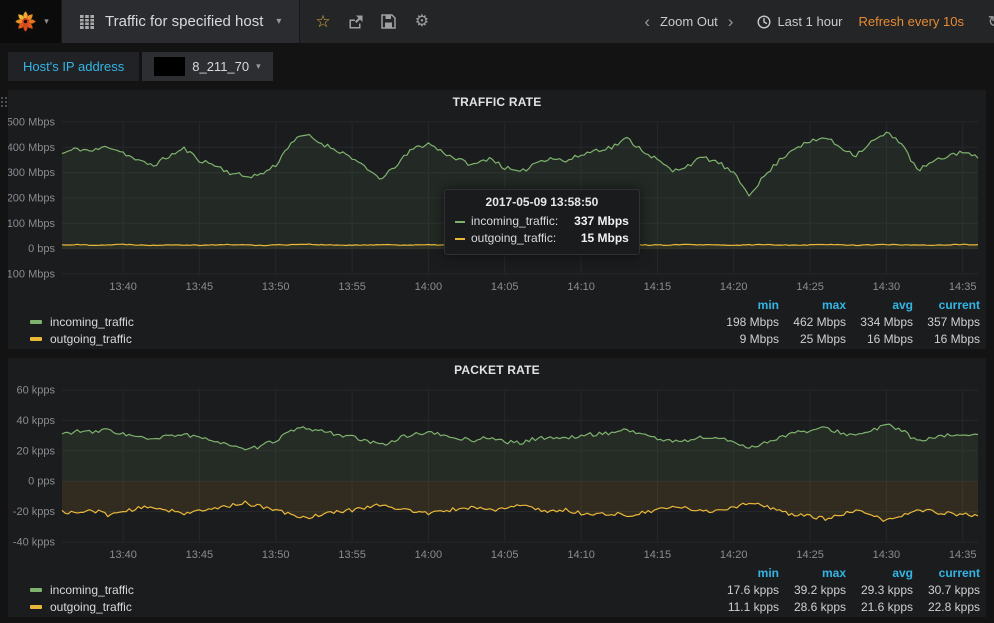  I want to click on svg-text: 40 kpps, so click(35, 421).